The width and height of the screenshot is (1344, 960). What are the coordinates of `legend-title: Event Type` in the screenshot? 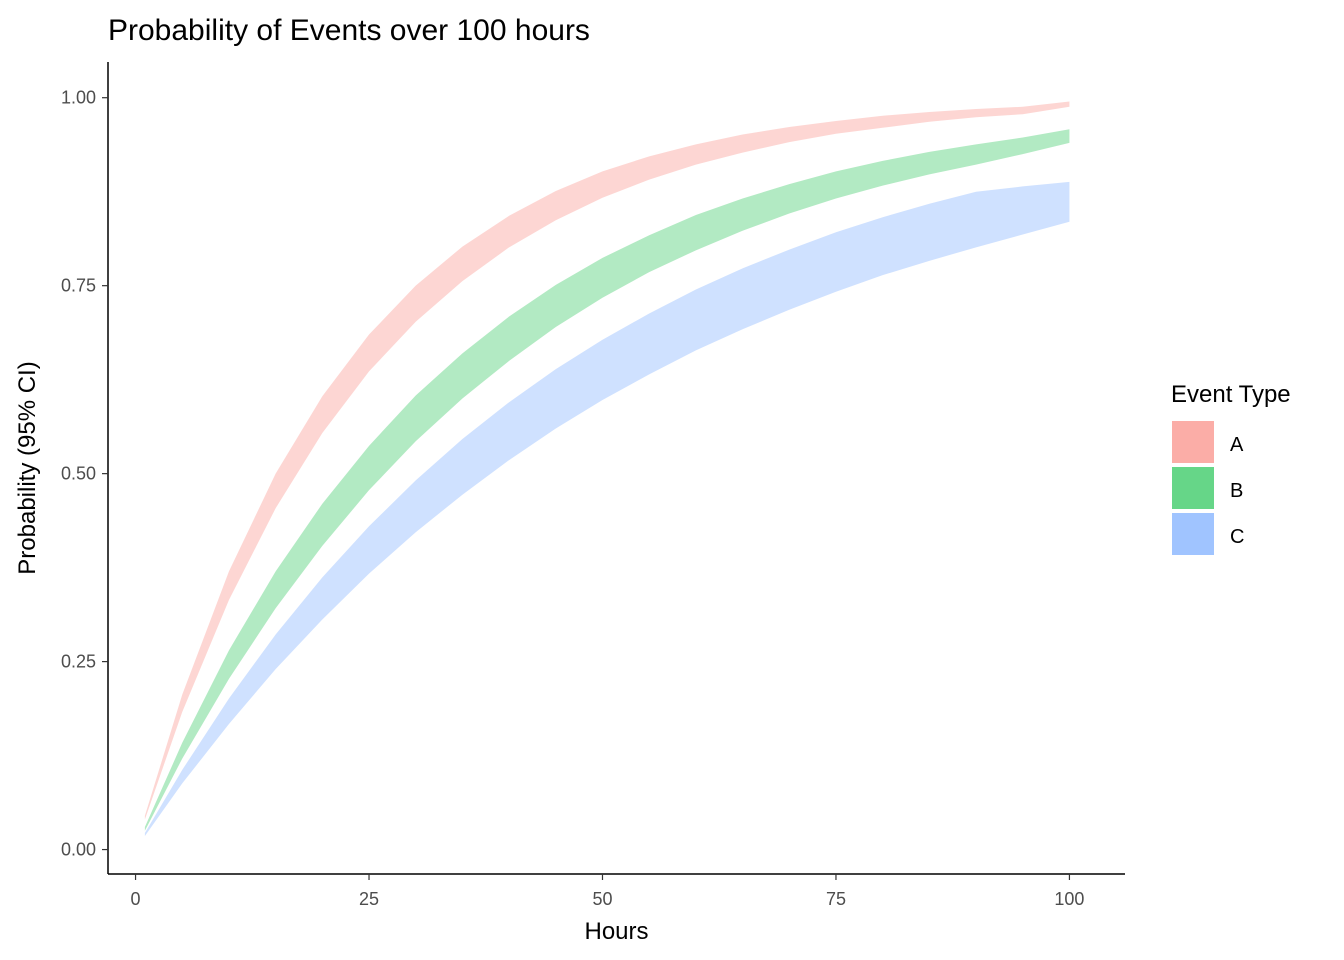 It's located at (1231, 394).